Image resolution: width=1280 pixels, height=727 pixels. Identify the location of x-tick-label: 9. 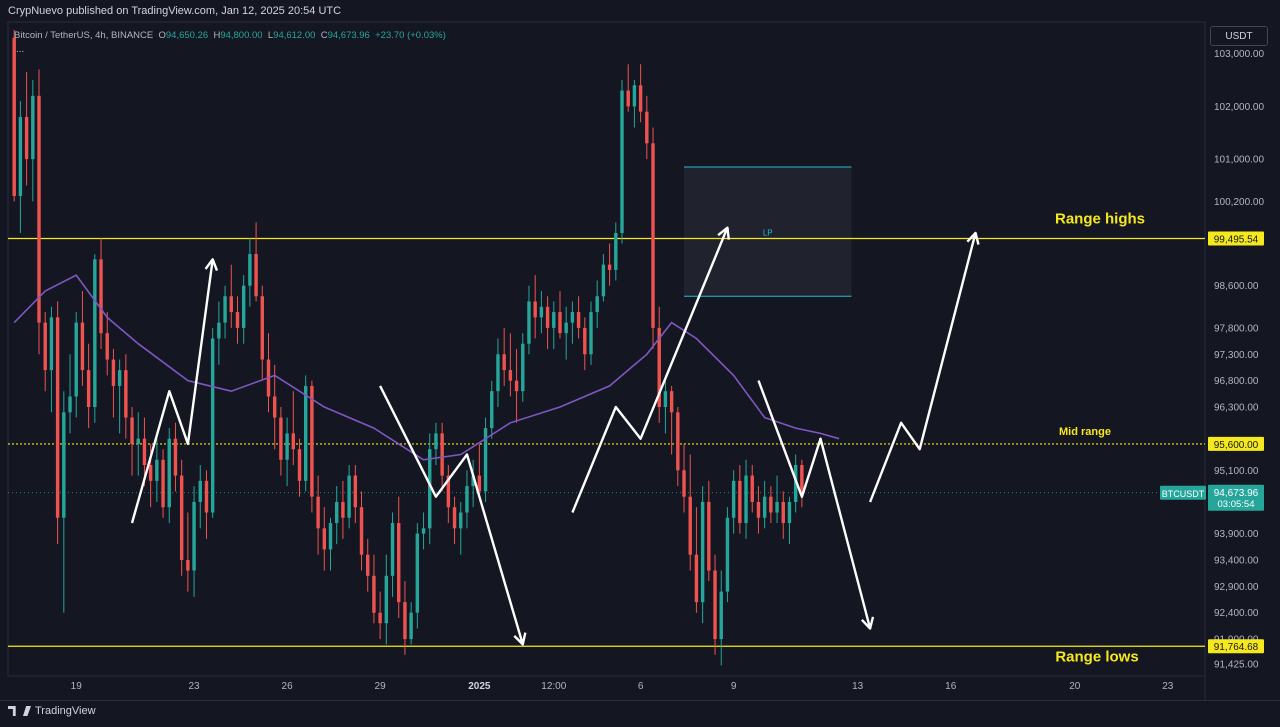
(734, 686).